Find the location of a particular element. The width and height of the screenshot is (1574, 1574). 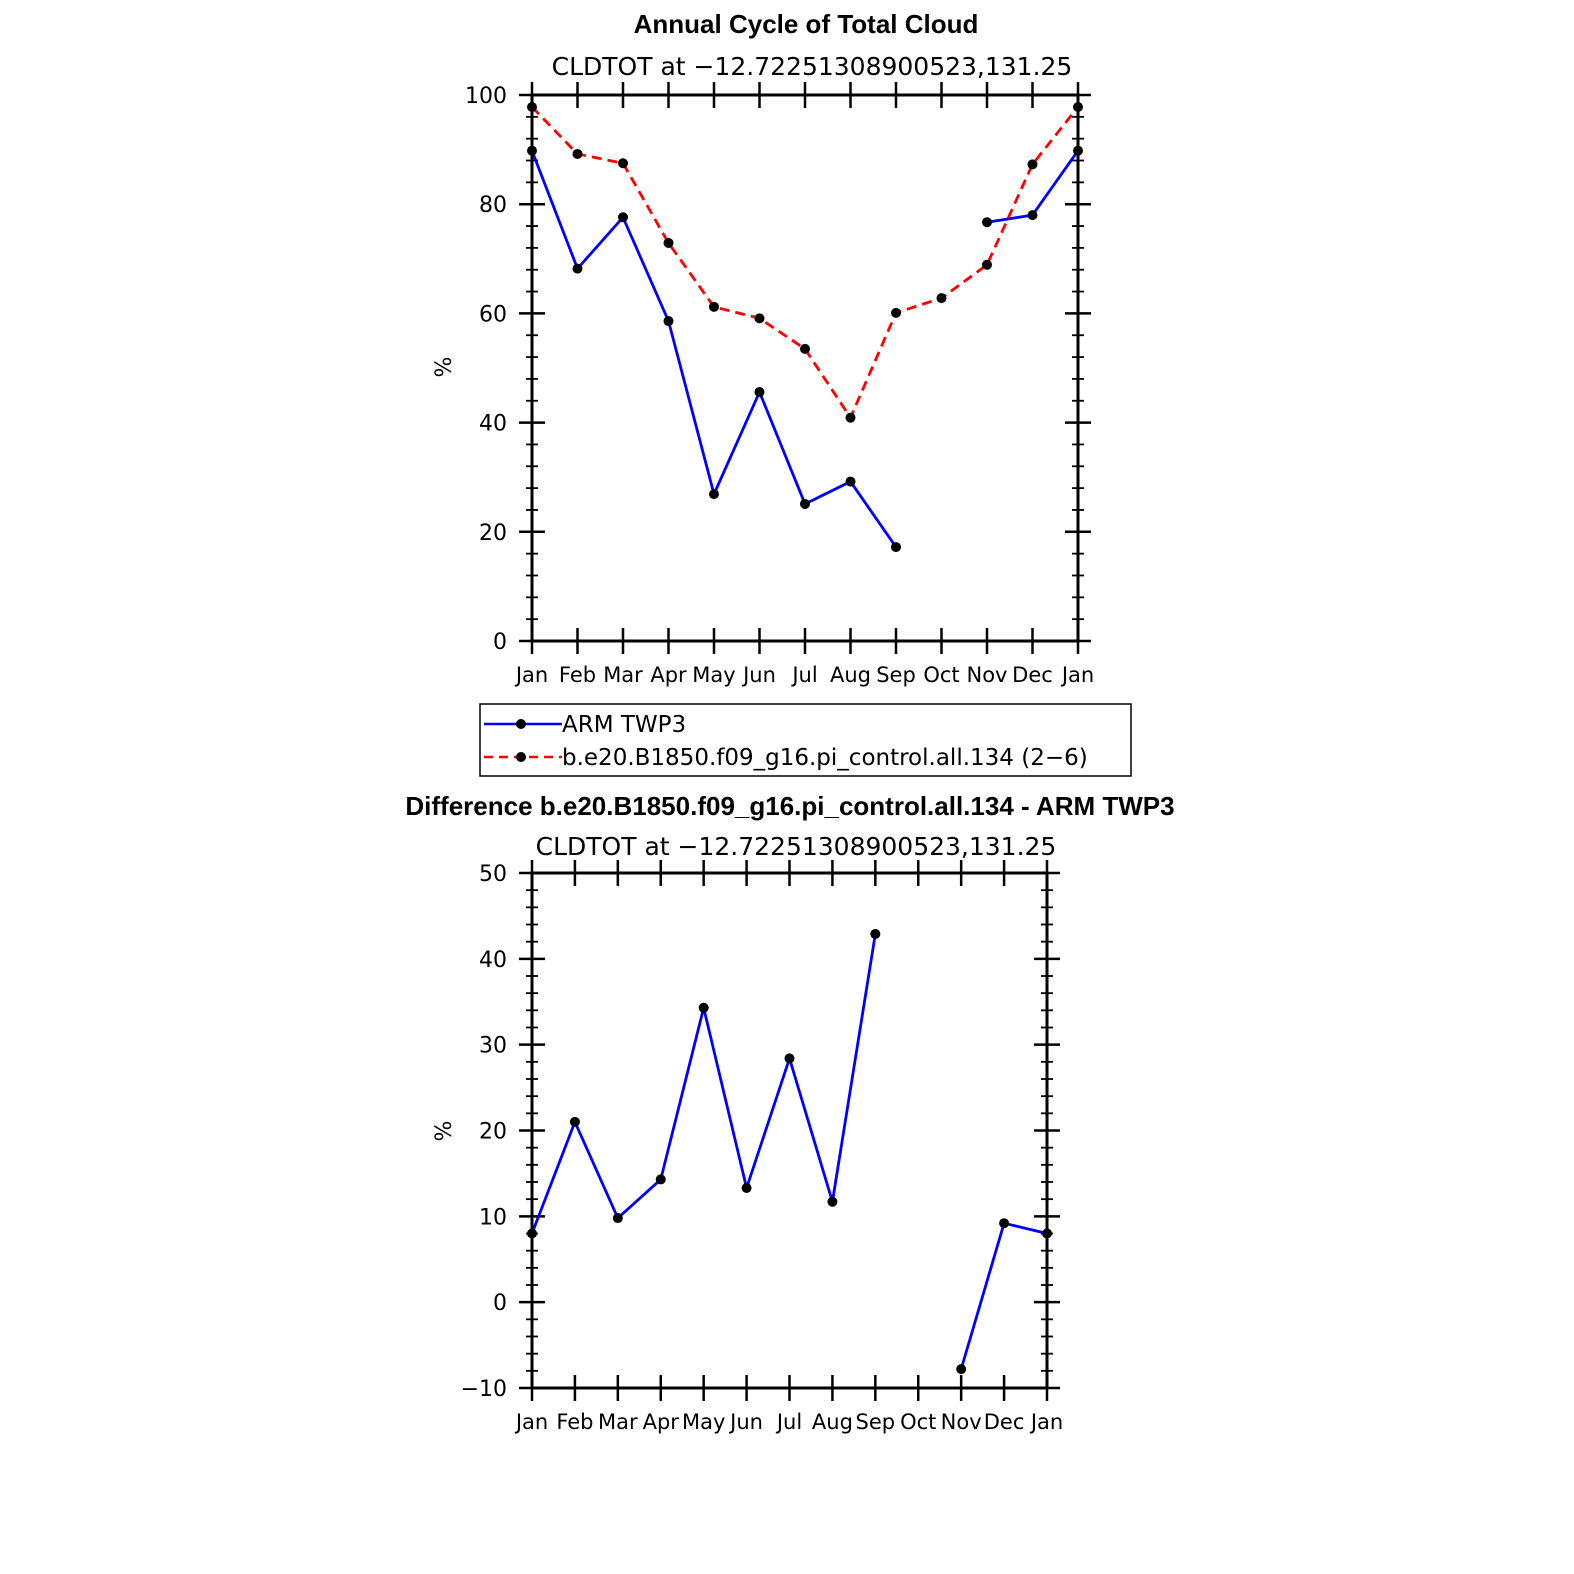

y-tick-labels: 0 20 40 60 80 100 is located at coordinates (486, 369).